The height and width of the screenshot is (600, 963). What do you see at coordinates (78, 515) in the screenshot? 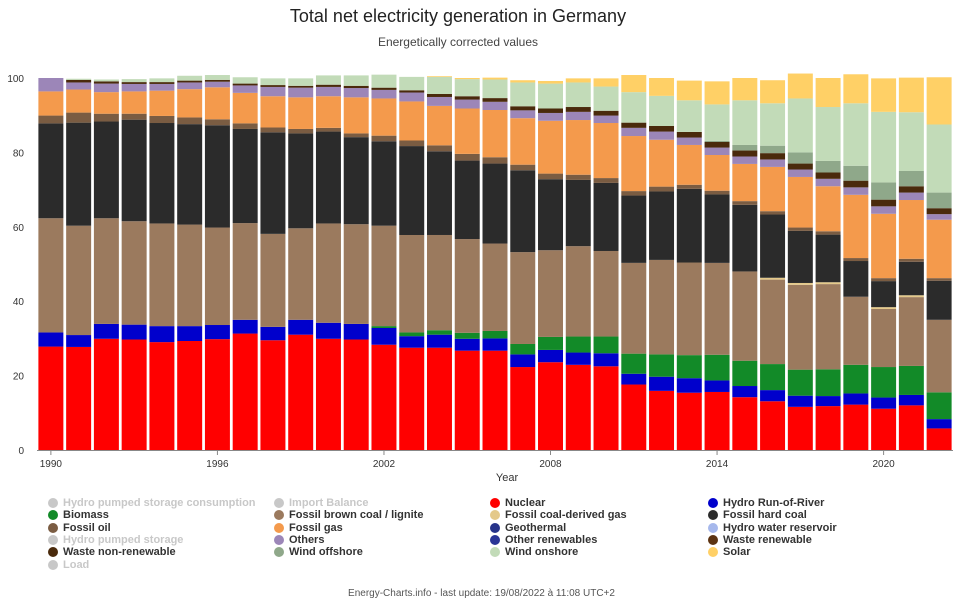
I see `legend-item: Biomass` at bounding box center [78, 515].